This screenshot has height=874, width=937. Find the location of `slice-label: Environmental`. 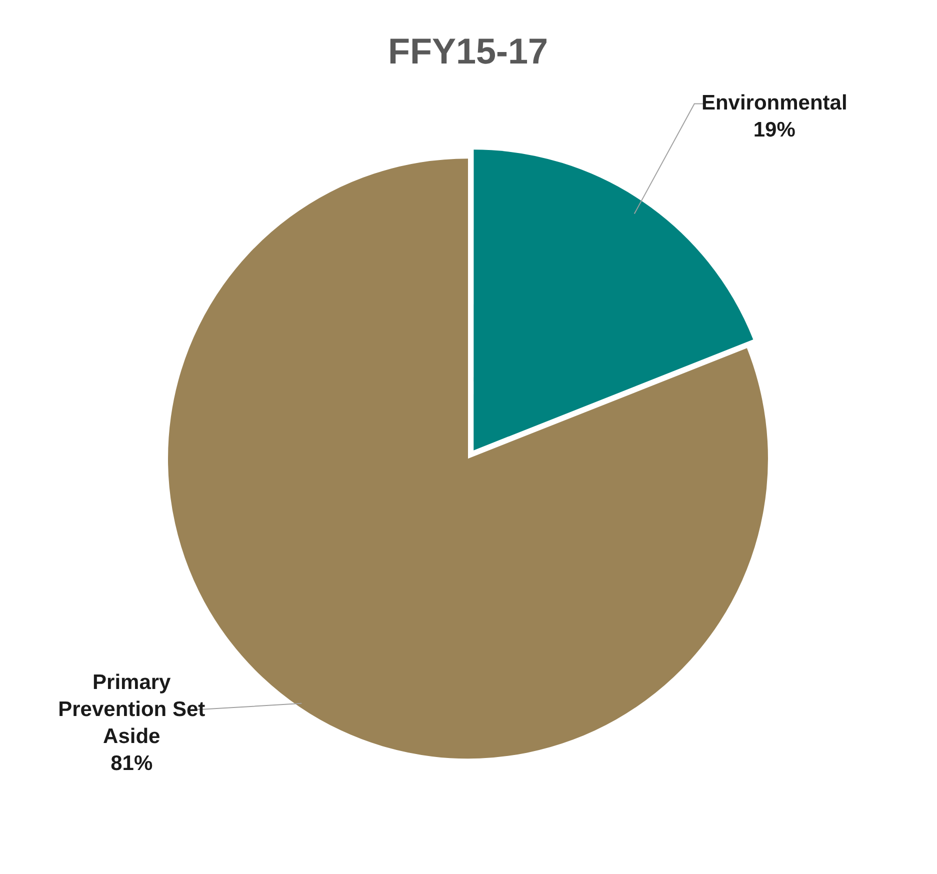

slice-label: Environmental is located at coordinates (774, 103).